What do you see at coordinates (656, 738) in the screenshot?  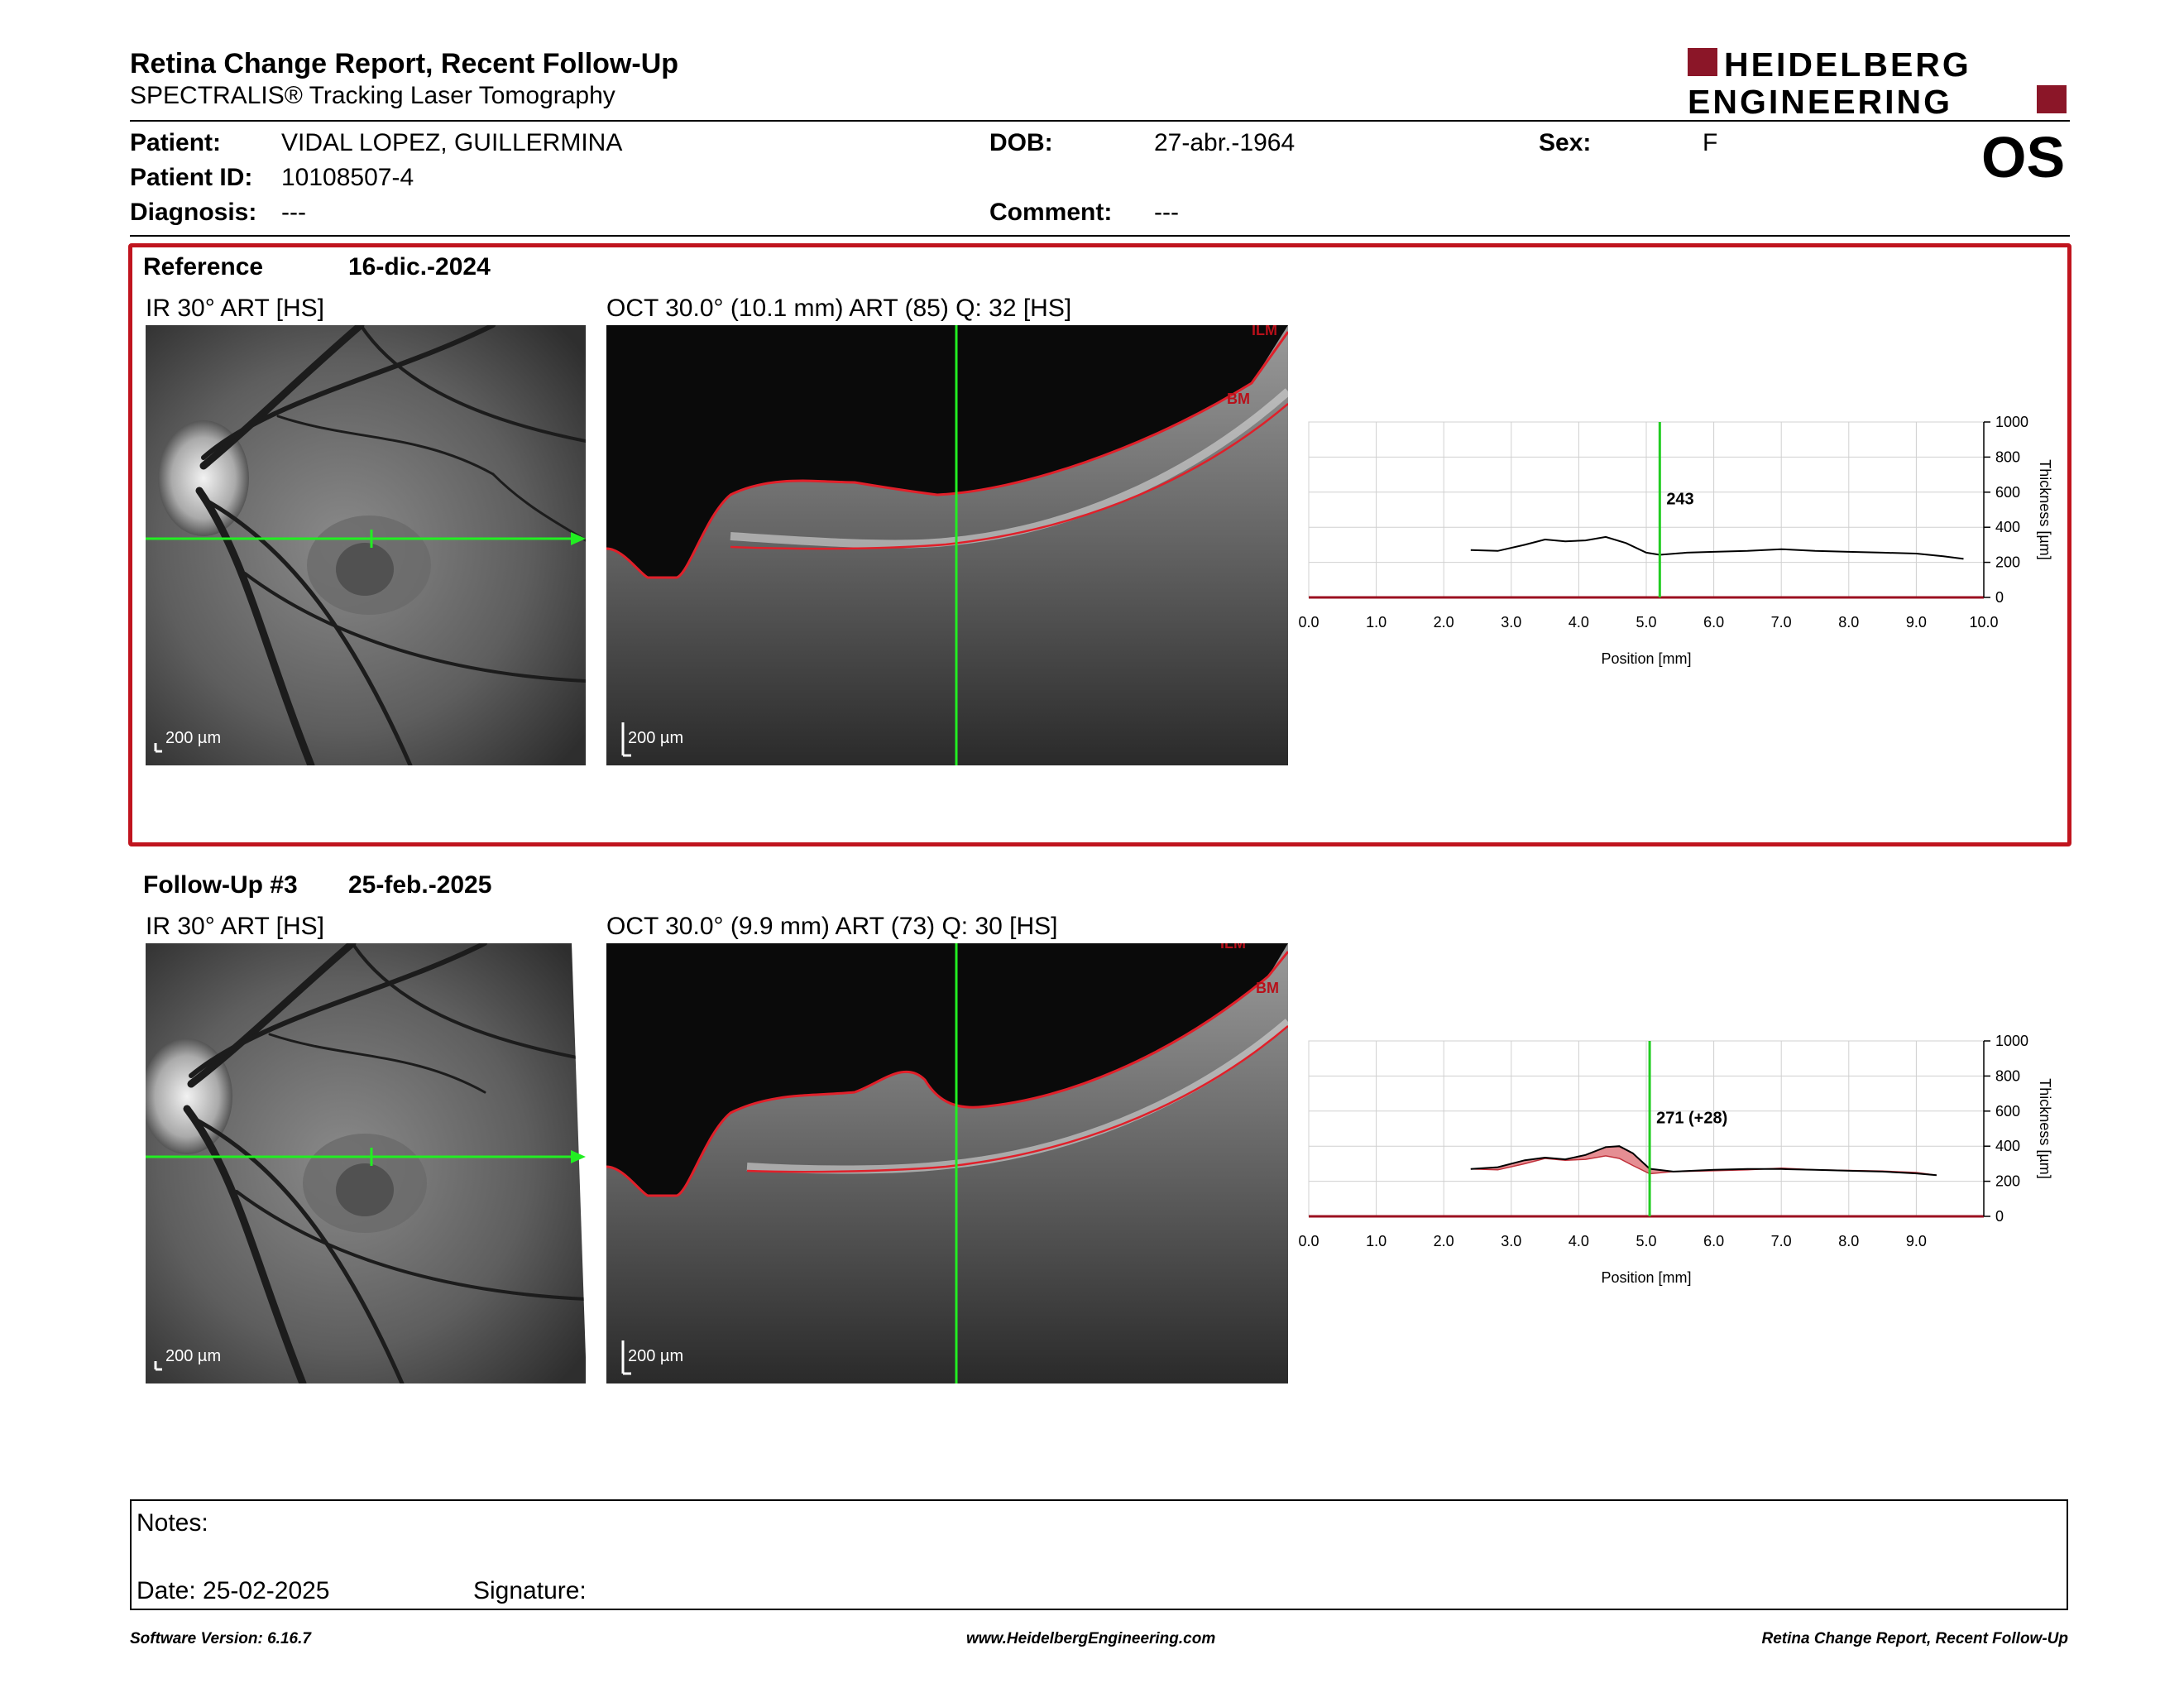 I see `reference-oct-scale: 200 µm` at bounding box center [656, 738].